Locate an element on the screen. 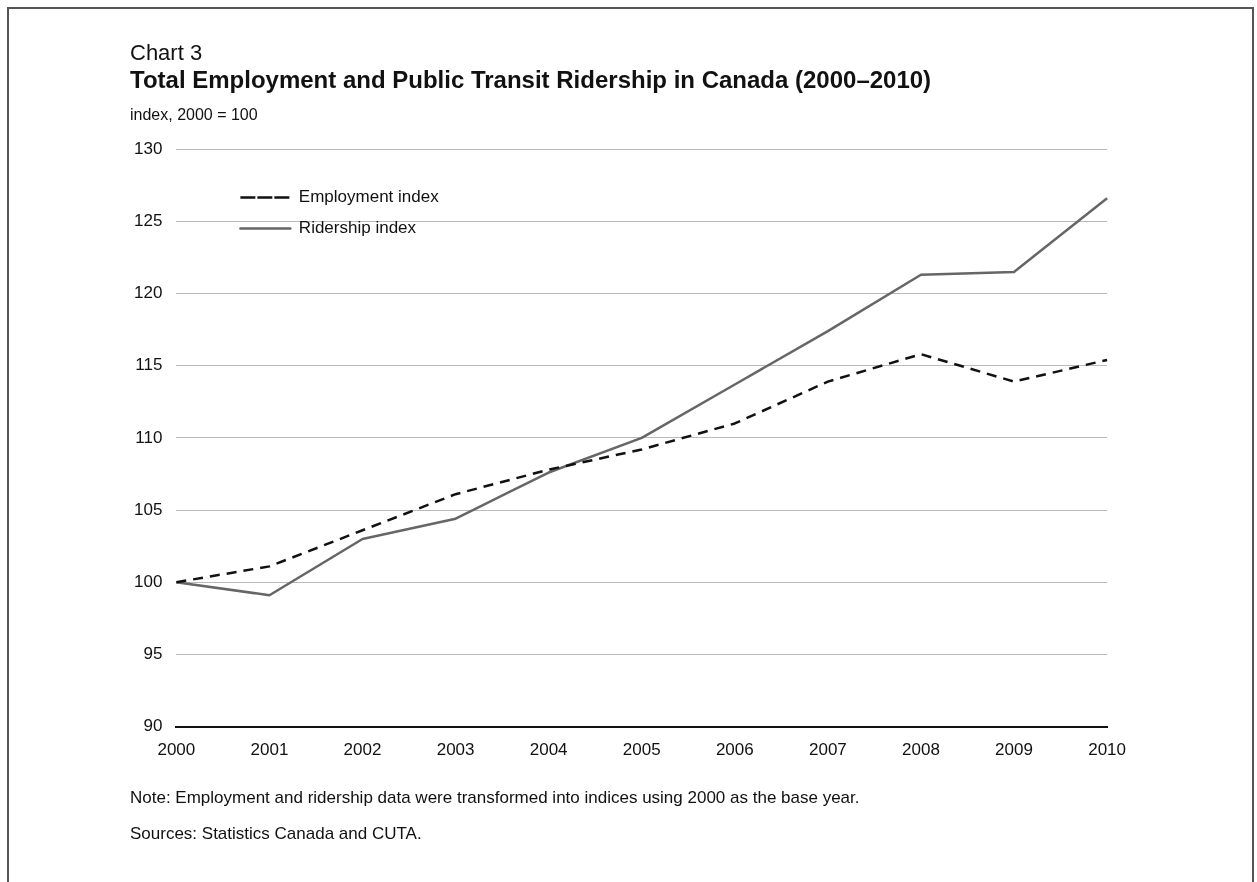 The height and width of the screenshot is (882, 1257). y-tick-label: 130 is located at coordinates (148, 148).